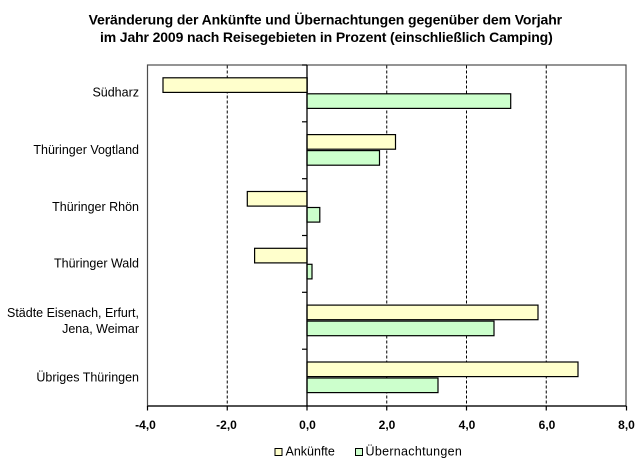  I want to click on svg-text: Ankünfte, so click(310, 452).